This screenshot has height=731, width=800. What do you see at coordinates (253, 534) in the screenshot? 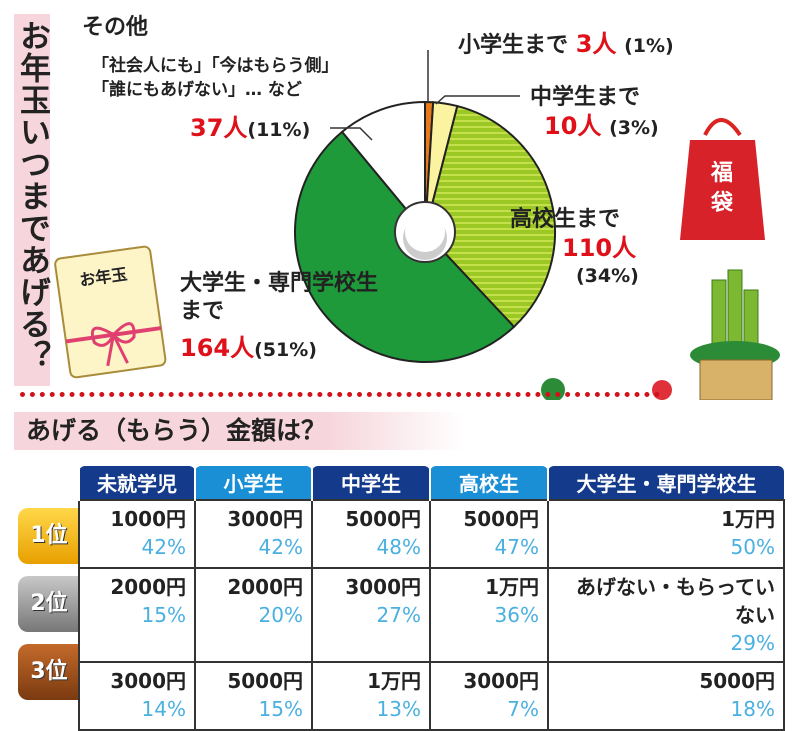
I see `table-cell: 3000円 42%` at bounding box center [253, 534].